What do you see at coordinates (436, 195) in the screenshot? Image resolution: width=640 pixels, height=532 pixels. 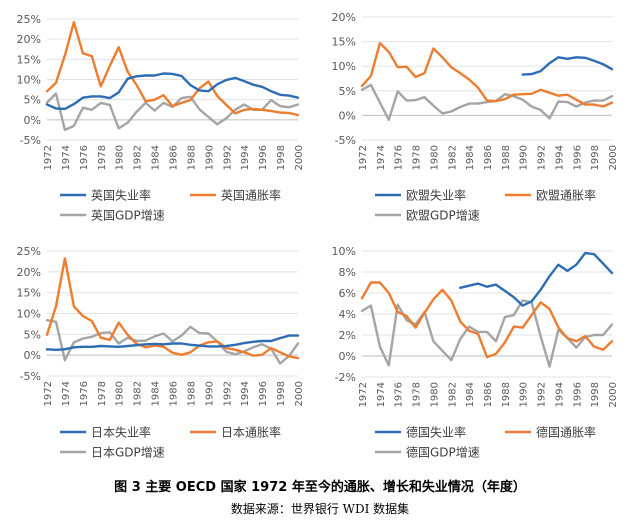 I see `legend-label: 欧盟失业率` at bounding box center [436, 195].